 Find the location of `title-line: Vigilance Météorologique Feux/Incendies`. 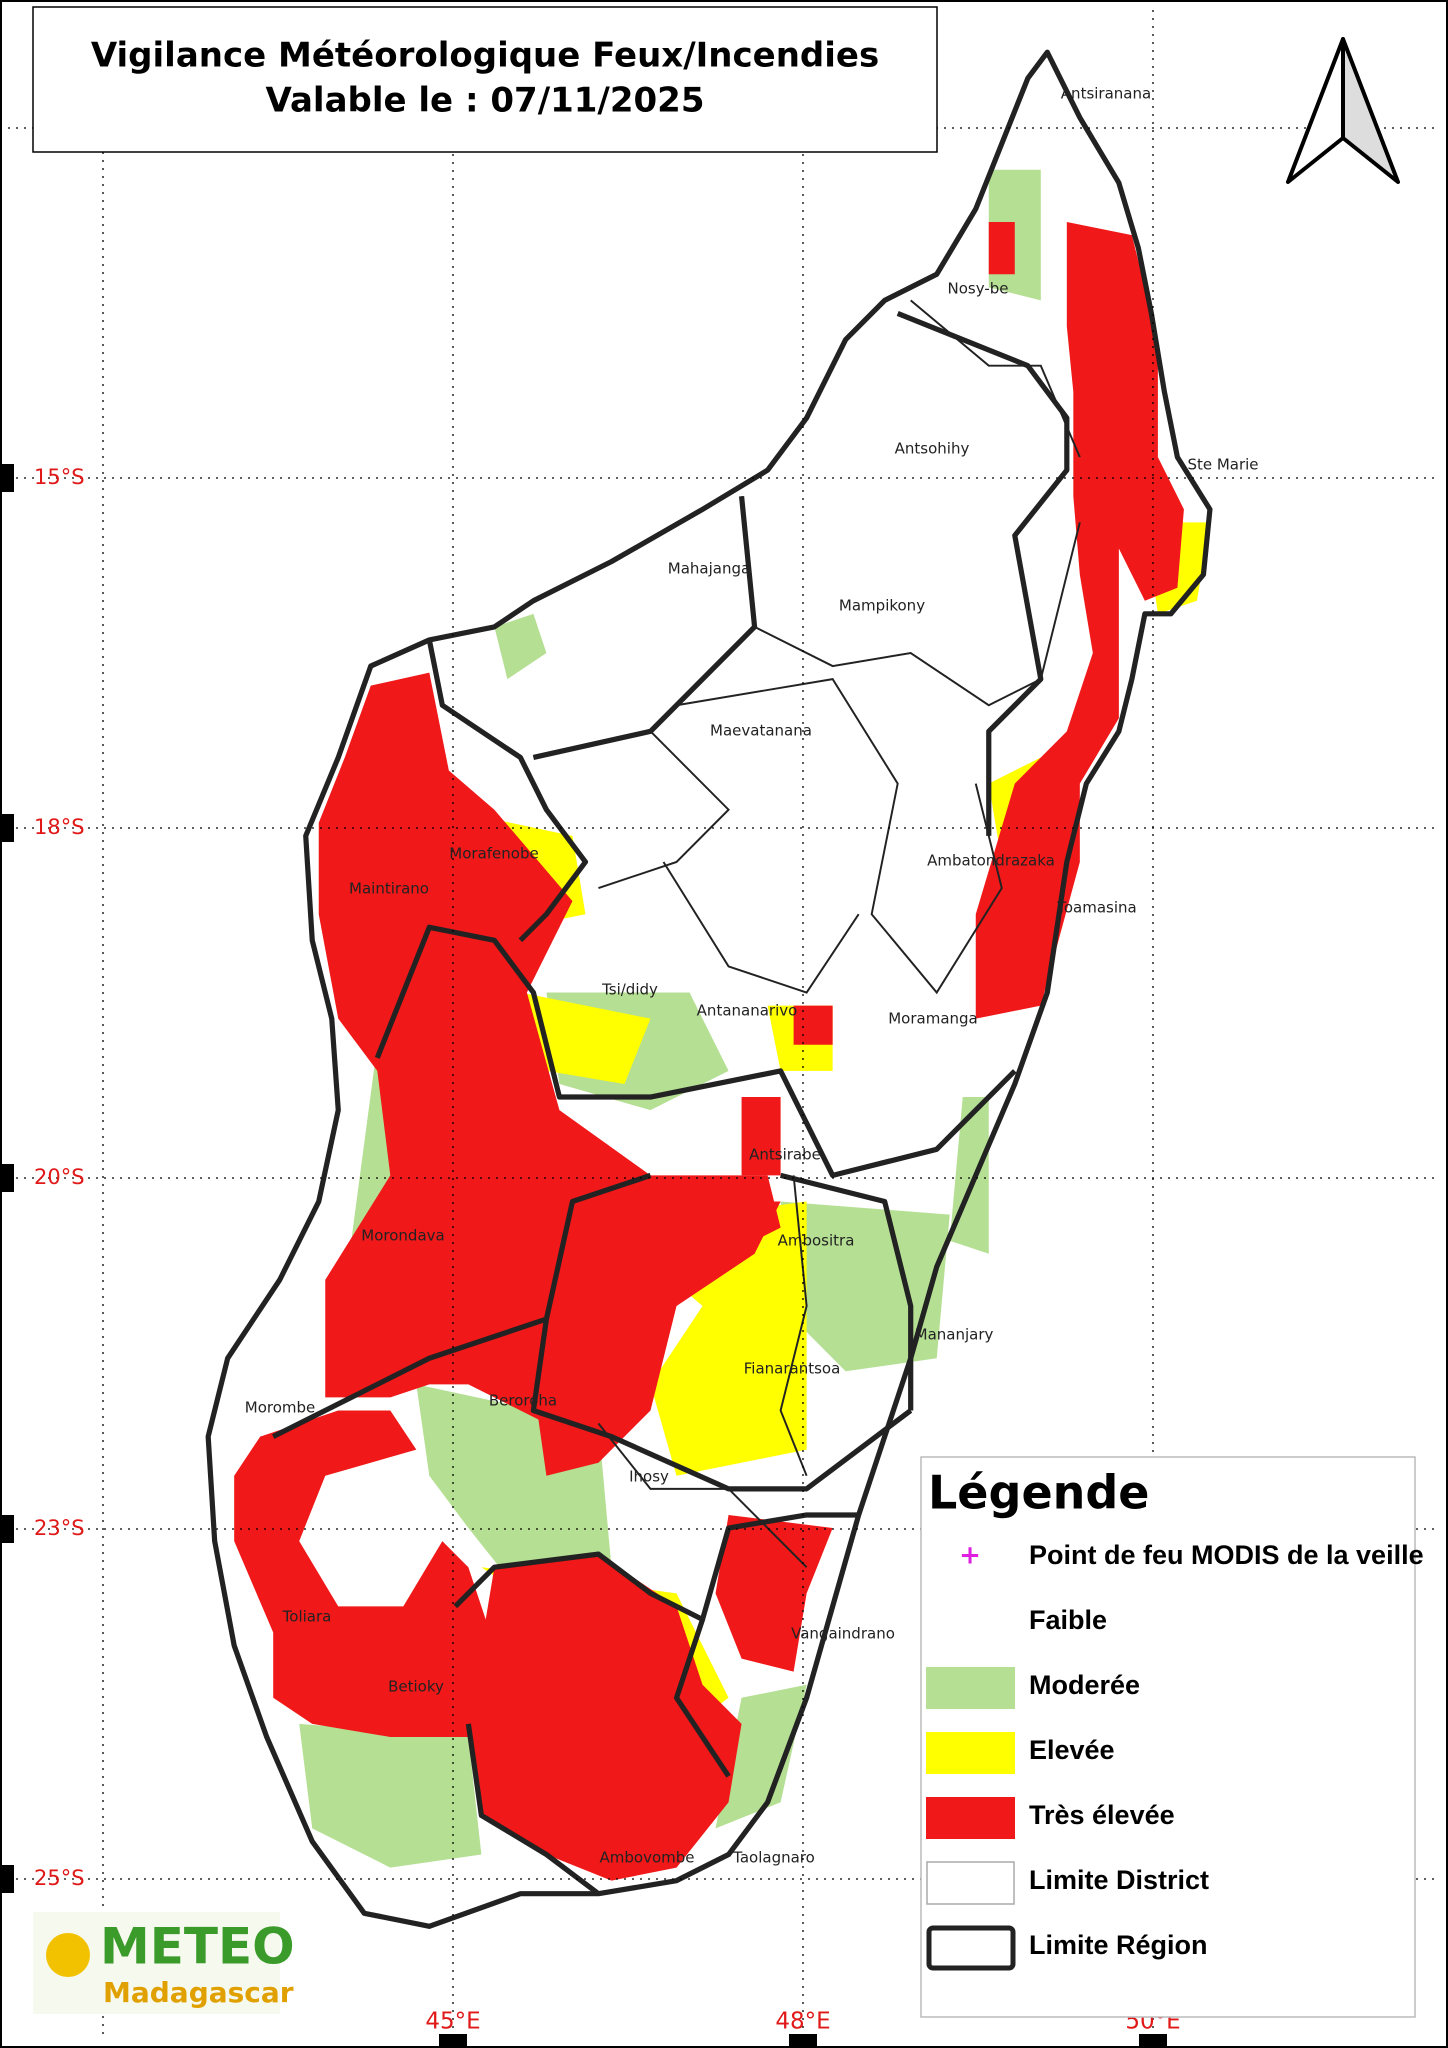

title-line: Vigilance Météorologique Feux/Incendies is located at coordinates (485, 56).